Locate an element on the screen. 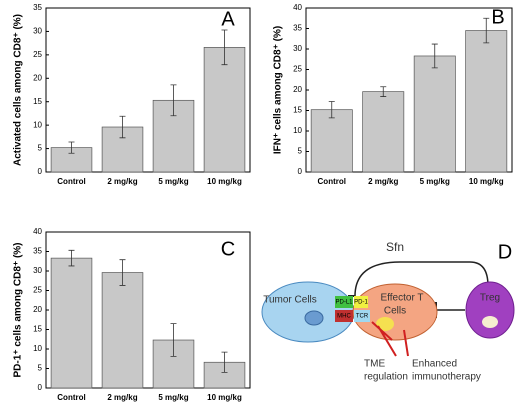 Image resolution: width=522 pixels, height=404 pixels. pd1-label: PD-1 is located at coordinates (361, 303).